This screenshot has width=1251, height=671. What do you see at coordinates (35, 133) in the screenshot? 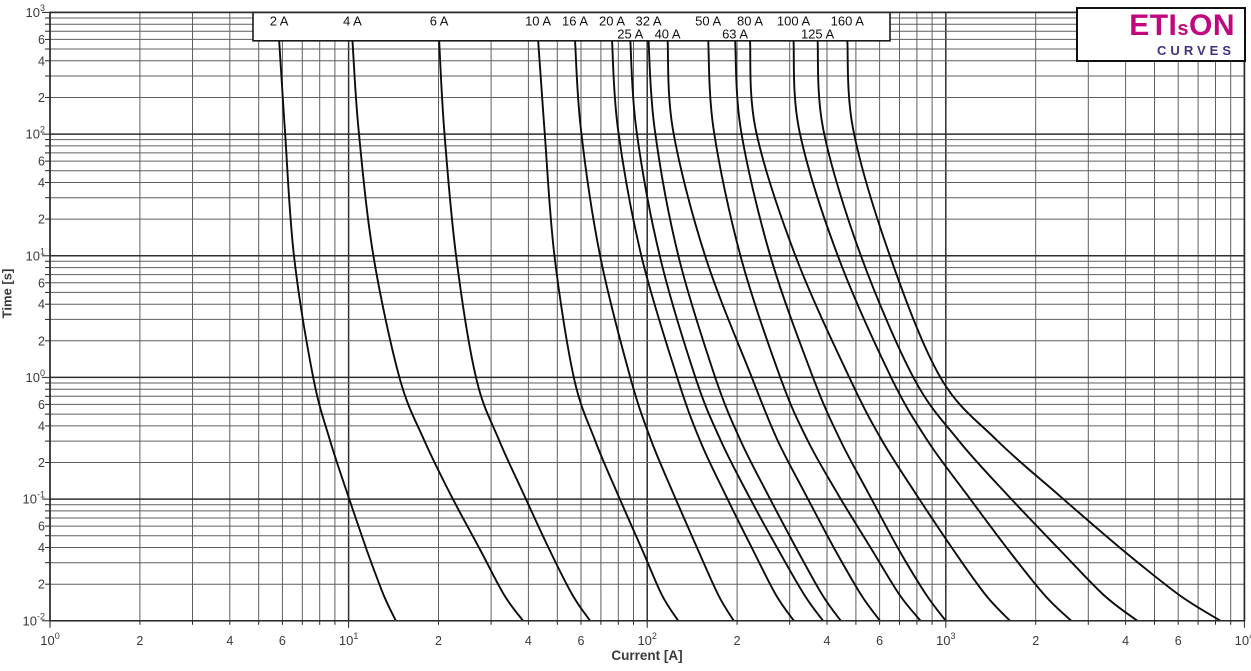
I see `y-tick-label: 10²` at bounding box center [35, 133].